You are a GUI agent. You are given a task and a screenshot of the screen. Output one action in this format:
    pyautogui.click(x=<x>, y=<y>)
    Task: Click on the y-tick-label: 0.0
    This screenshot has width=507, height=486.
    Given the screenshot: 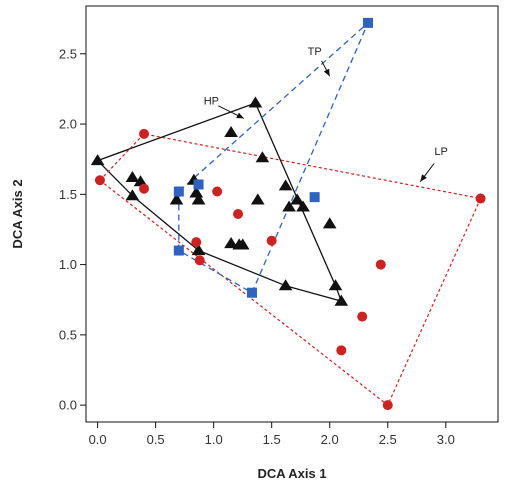 What is the action you would take?
    pyautogui.click(x=68, y=405)
    